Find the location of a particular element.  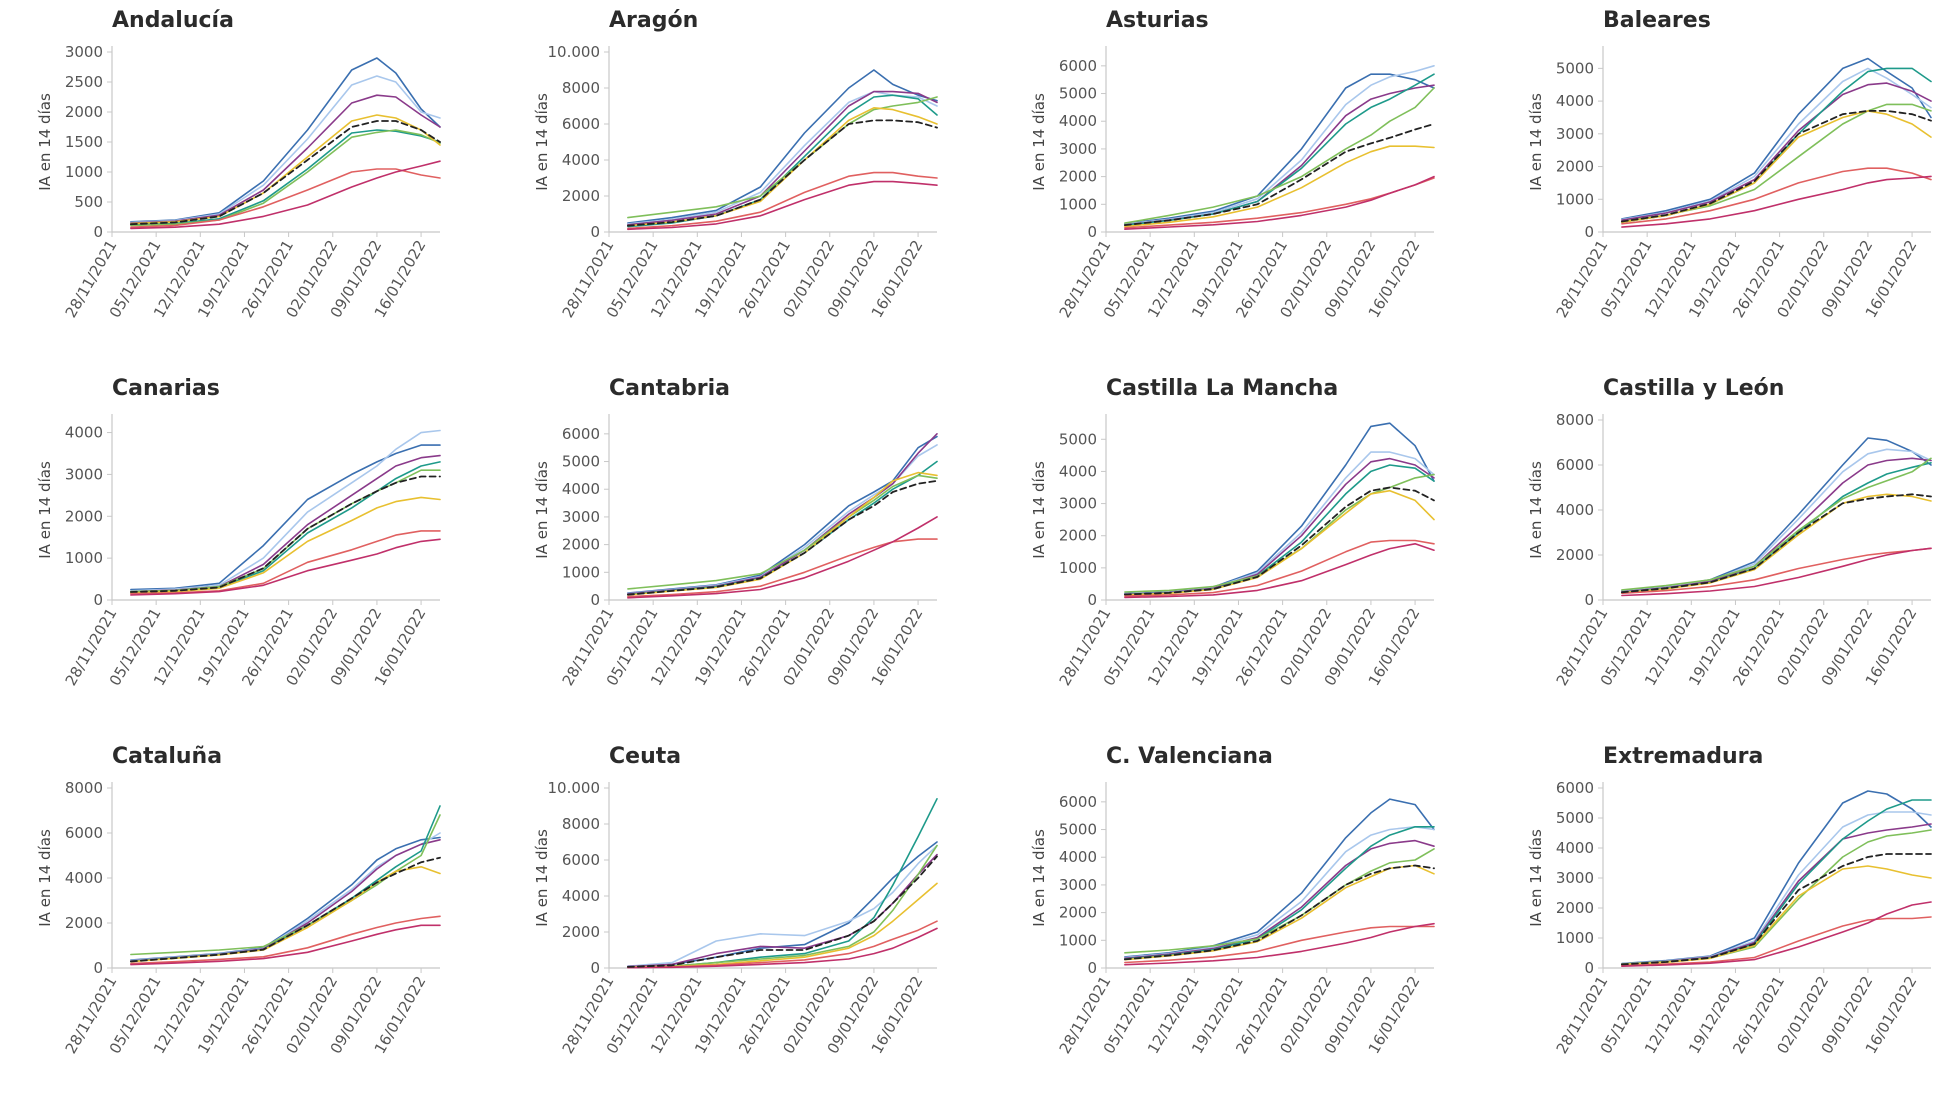

chart-title: C. Valenciana is located at coordinates (1189, 756).